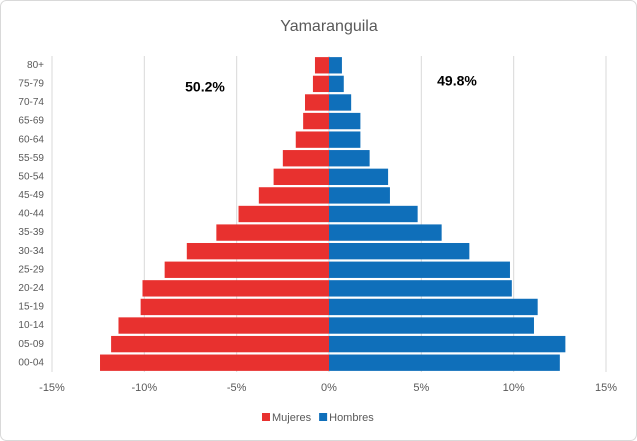 This screenshot has height=441, width=637. I want to click on y-tick-label: 25-29, so click(31, 269).